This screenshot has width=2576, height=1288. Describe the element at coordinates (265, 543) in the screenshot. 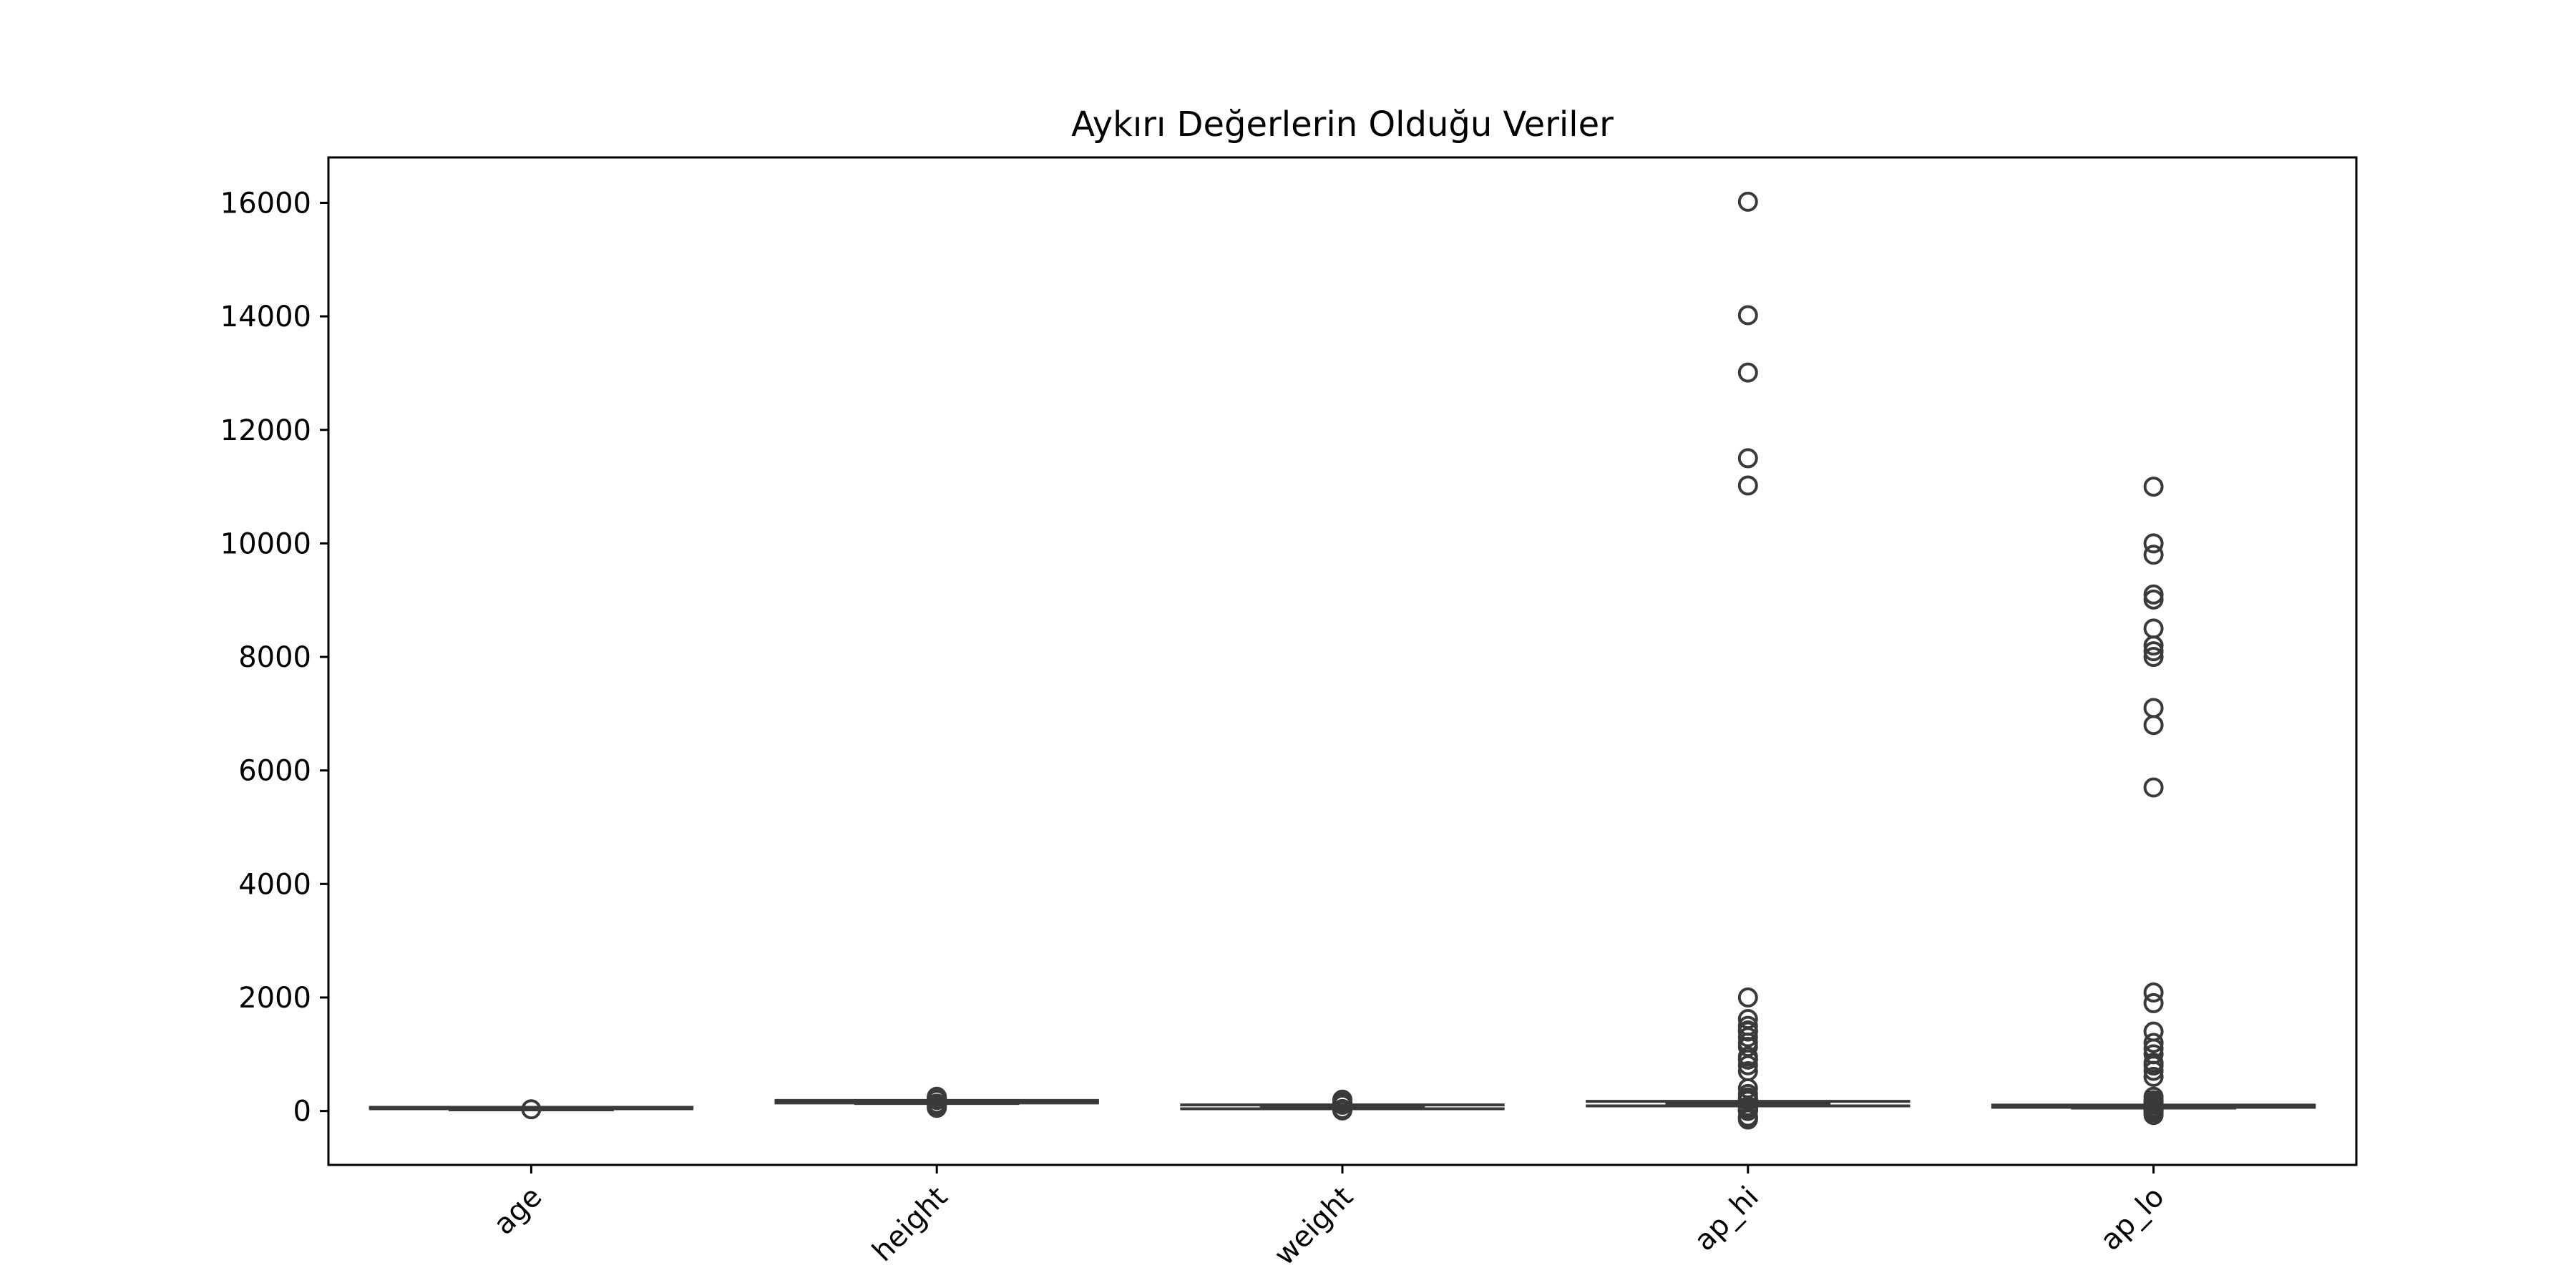

I see `y-tick-label: 10000` at that location.